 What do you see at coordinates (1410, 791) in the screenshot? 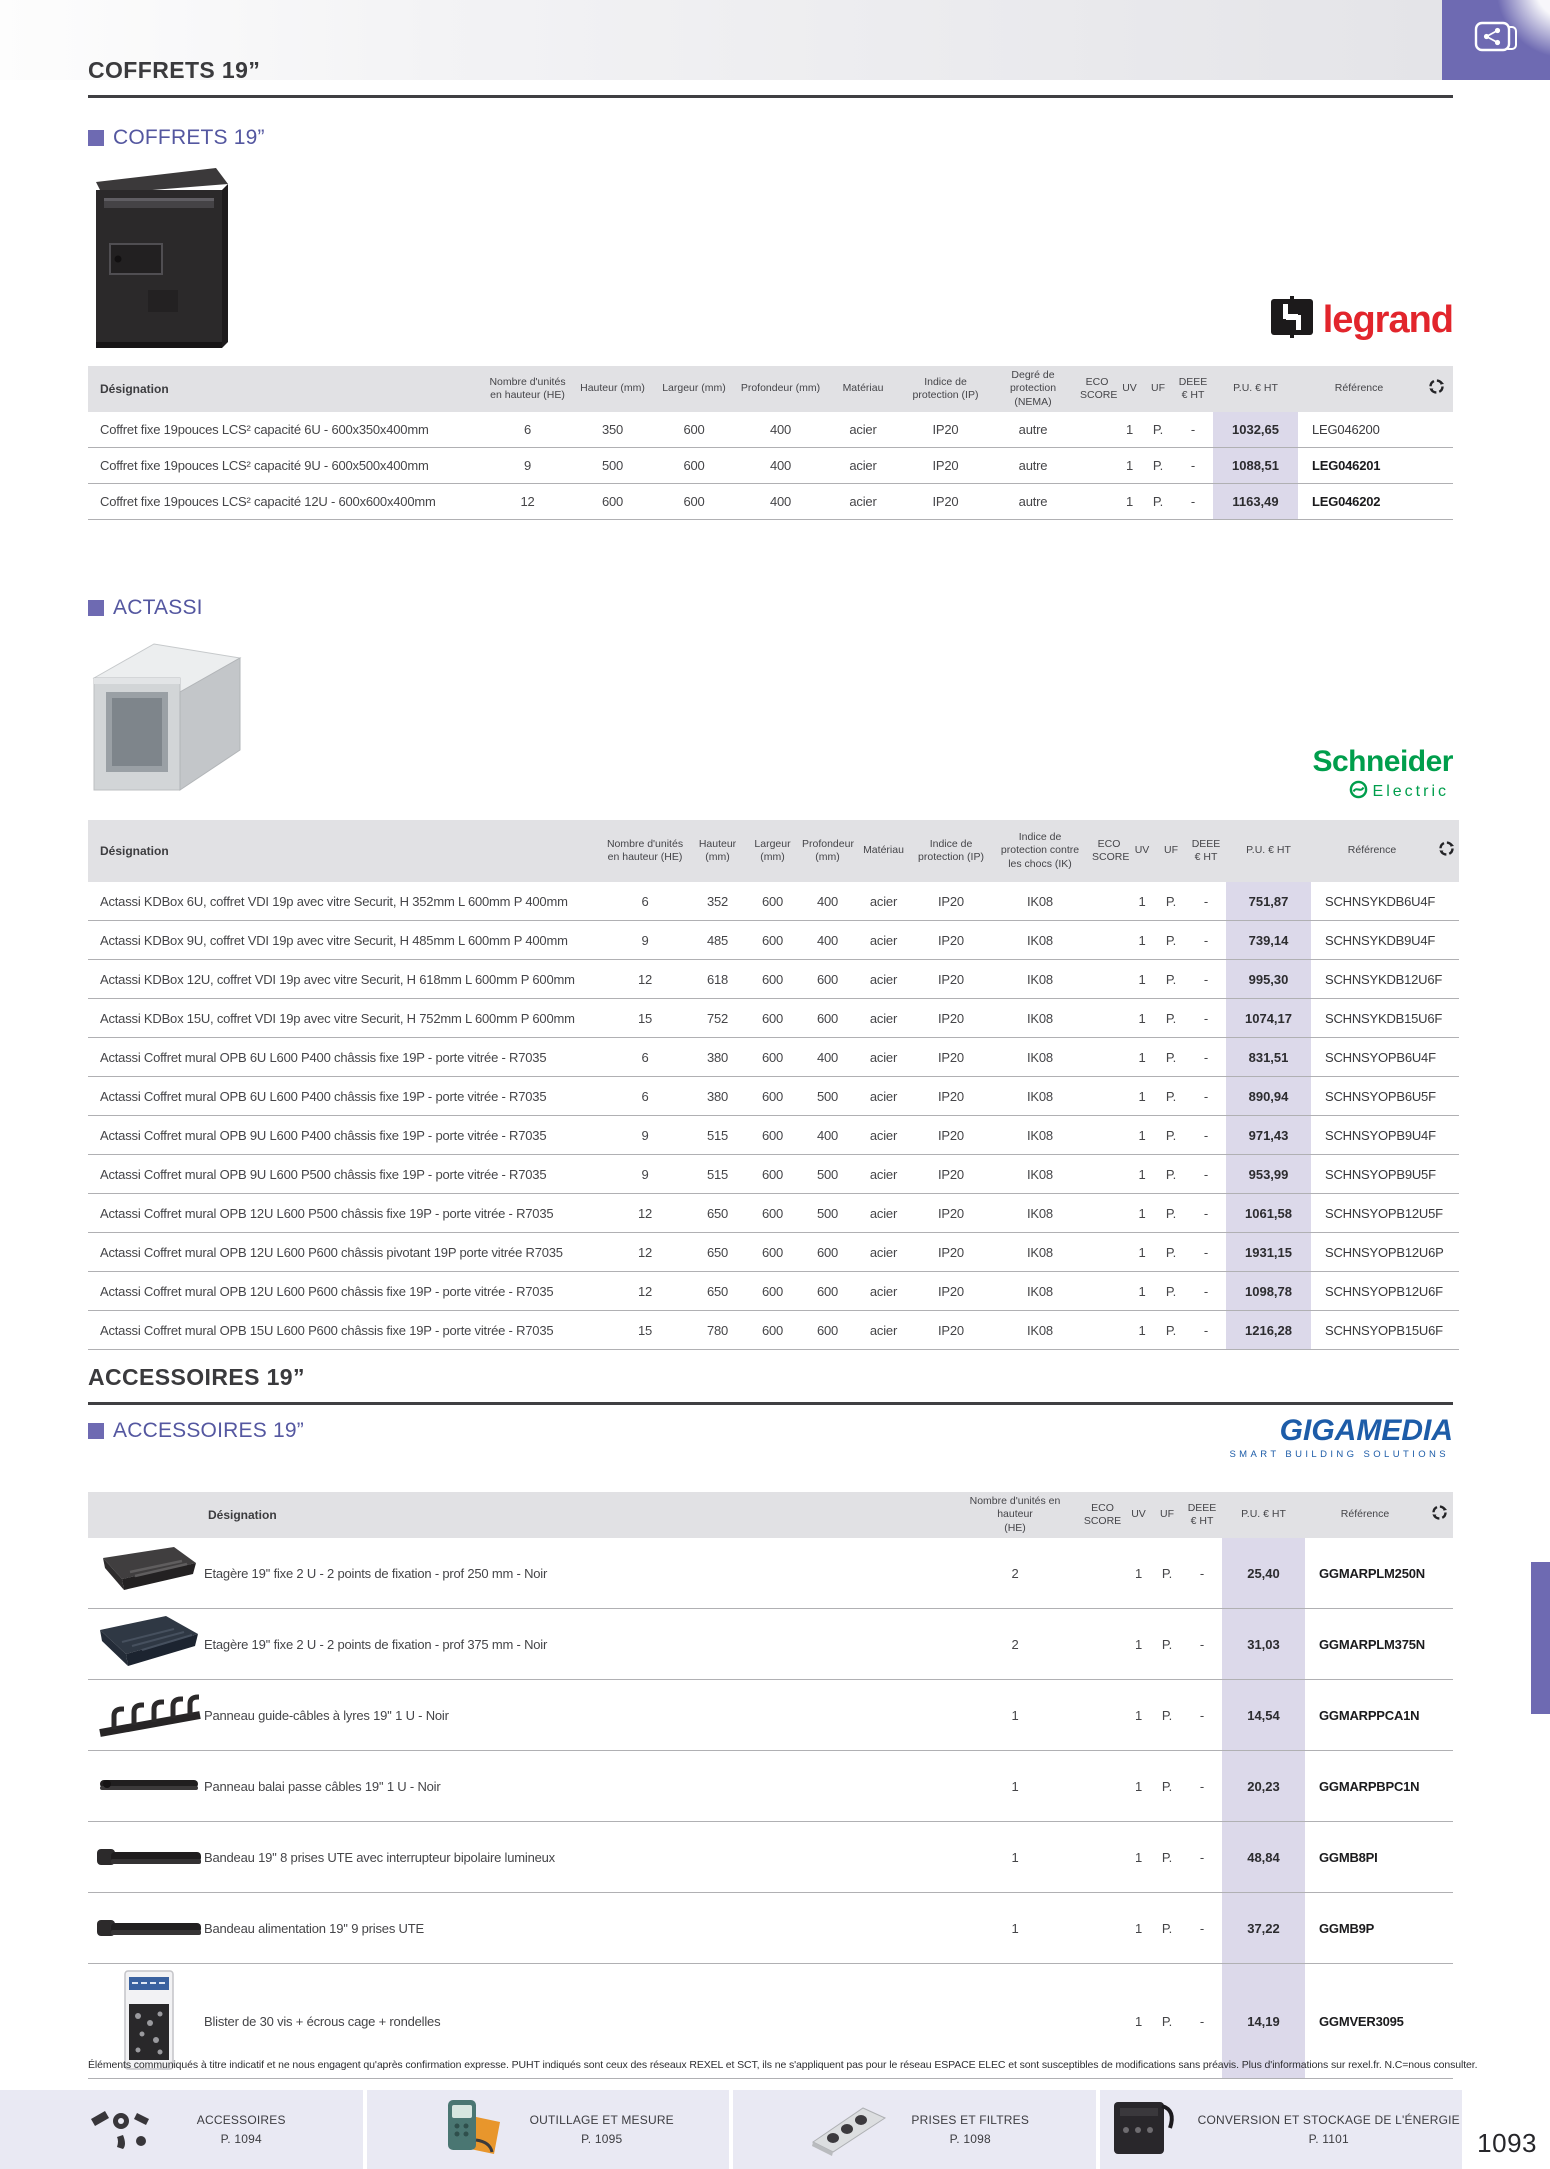
I see `schneider-electric-label: Electric` at bounding box center [1410, 791].